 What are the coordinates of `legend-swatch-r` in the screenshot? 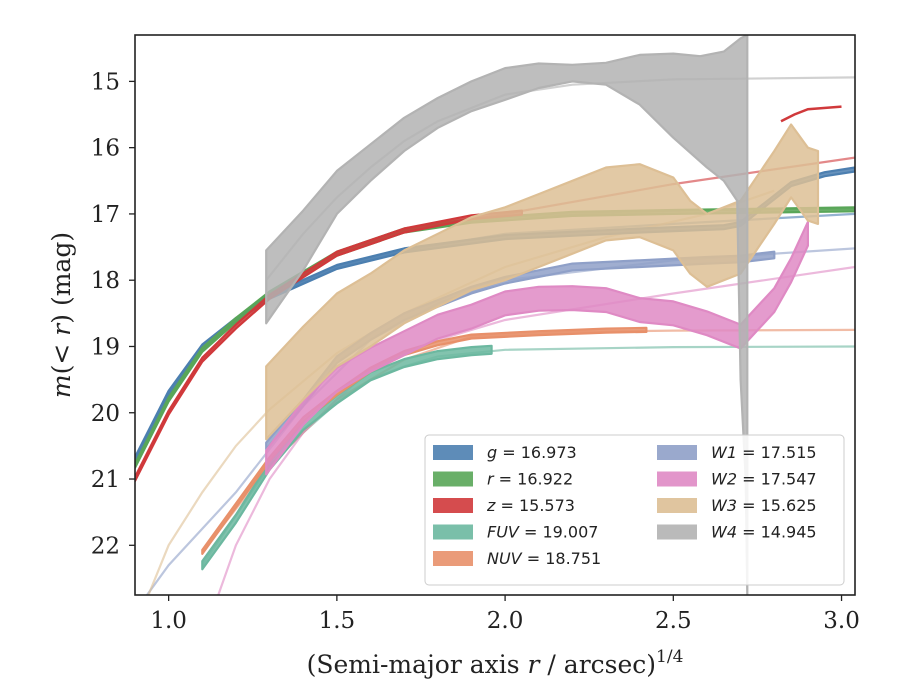 It's located at (453, 479).